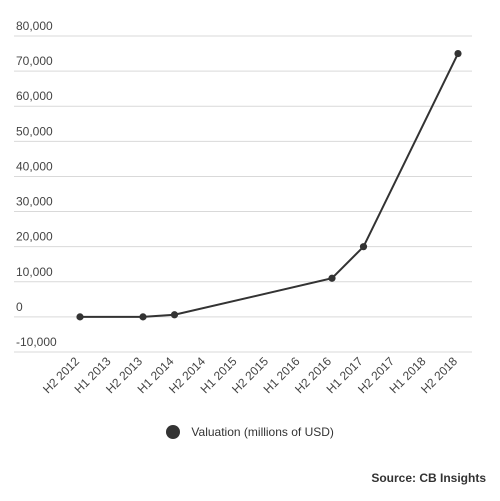 This screenshot has width=500, height=501. I want to click on legend-marker, so click(173, 431).